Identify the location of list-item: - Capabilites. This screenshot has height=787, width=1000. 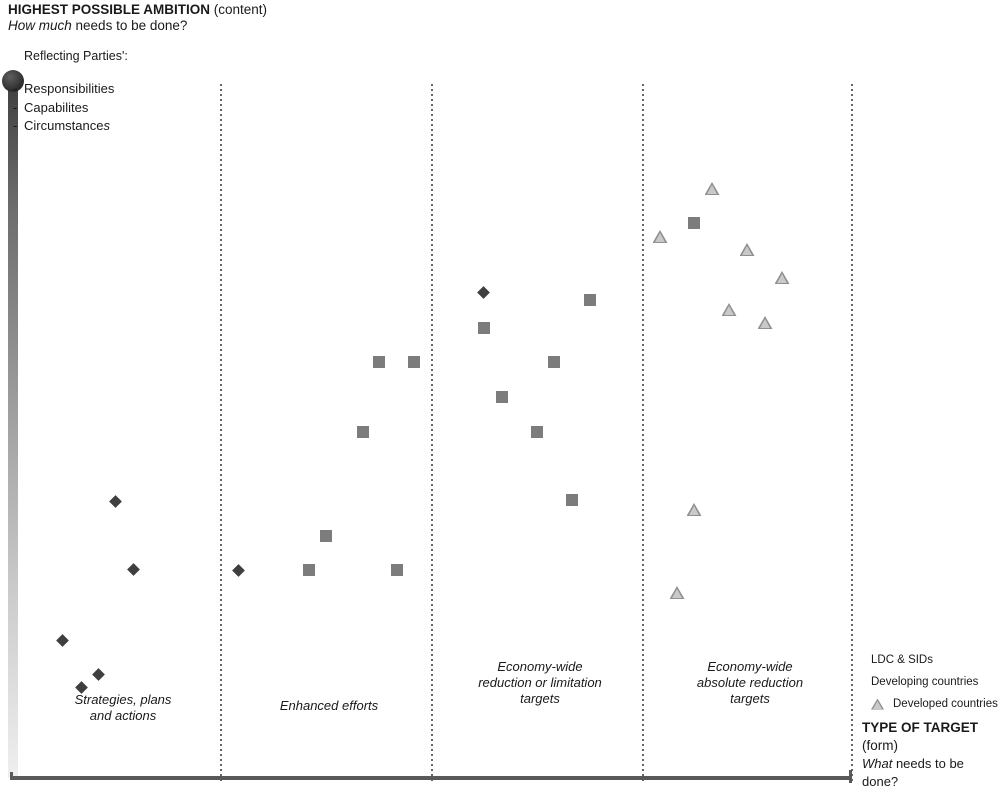
(51, 107).